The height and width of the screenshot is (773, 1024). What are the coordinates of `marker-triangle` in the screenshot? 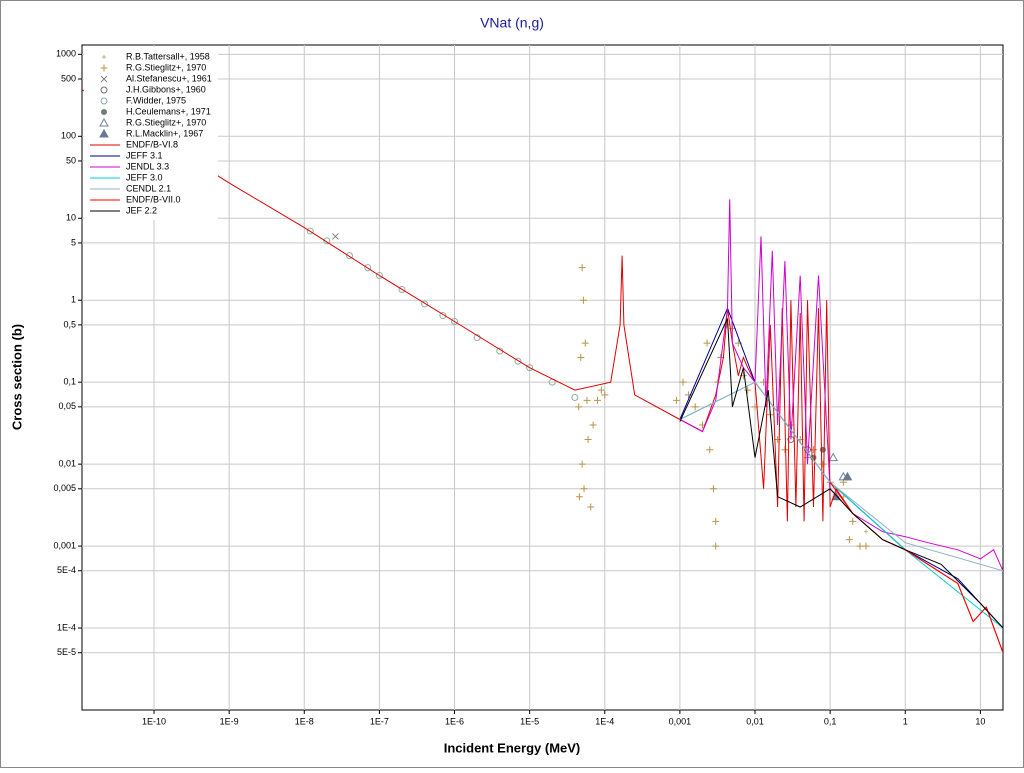 It's located at (104, 122).